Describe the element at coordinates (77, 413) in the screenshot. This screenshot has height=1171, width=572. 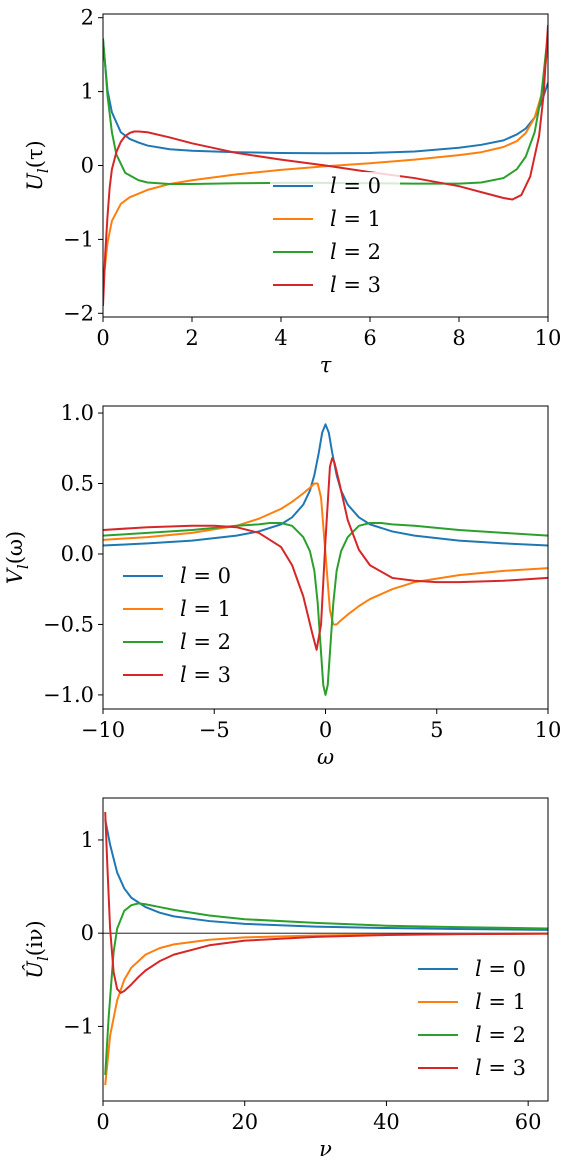
I see `y-tick-label: 1.0` at that location.